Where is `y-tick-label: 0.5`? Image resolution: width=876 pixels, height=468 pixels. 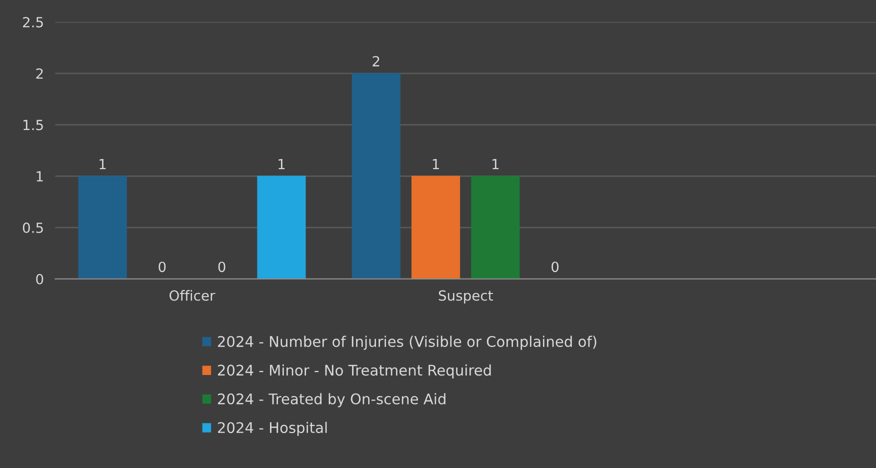
y-tick-label: 0.5 is located at coordinates (32, 228).